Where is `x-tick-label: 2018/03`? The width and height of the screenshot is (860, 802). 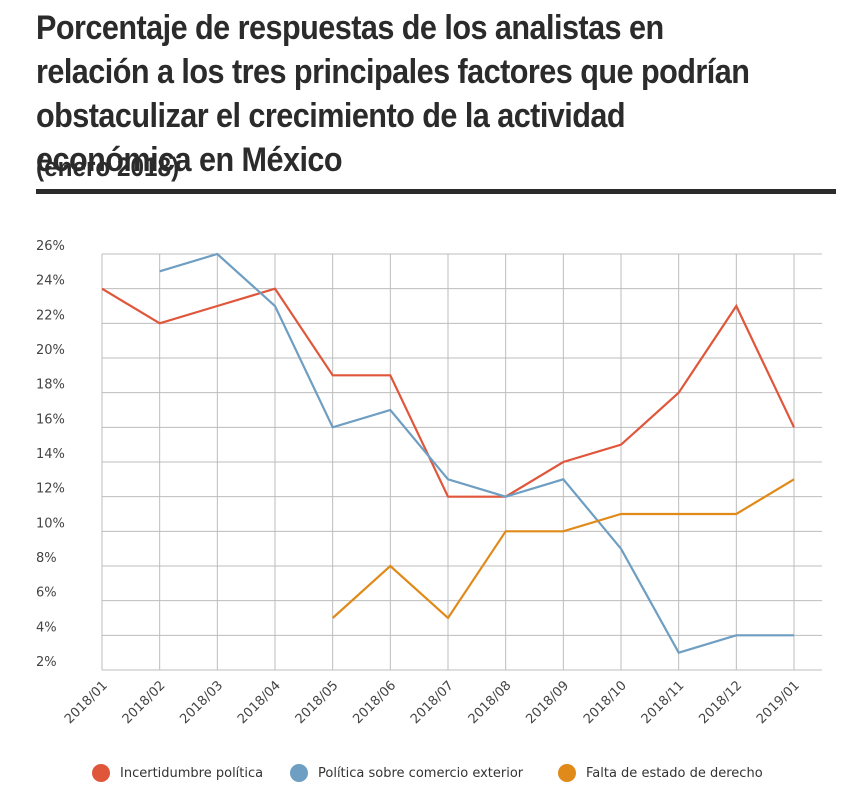 x-tick-label: 2018/03 is located at coordinates (201, 702).